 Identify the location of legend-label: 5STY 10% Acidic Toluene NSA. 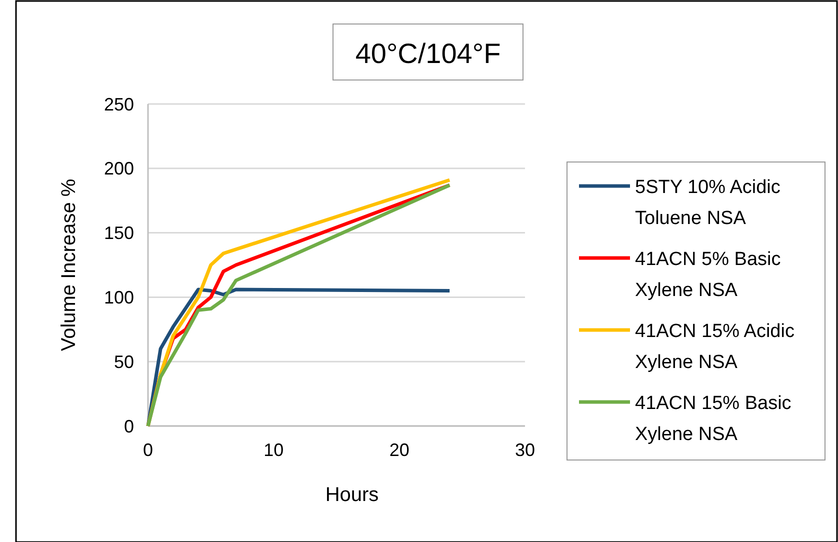
(707, 203).